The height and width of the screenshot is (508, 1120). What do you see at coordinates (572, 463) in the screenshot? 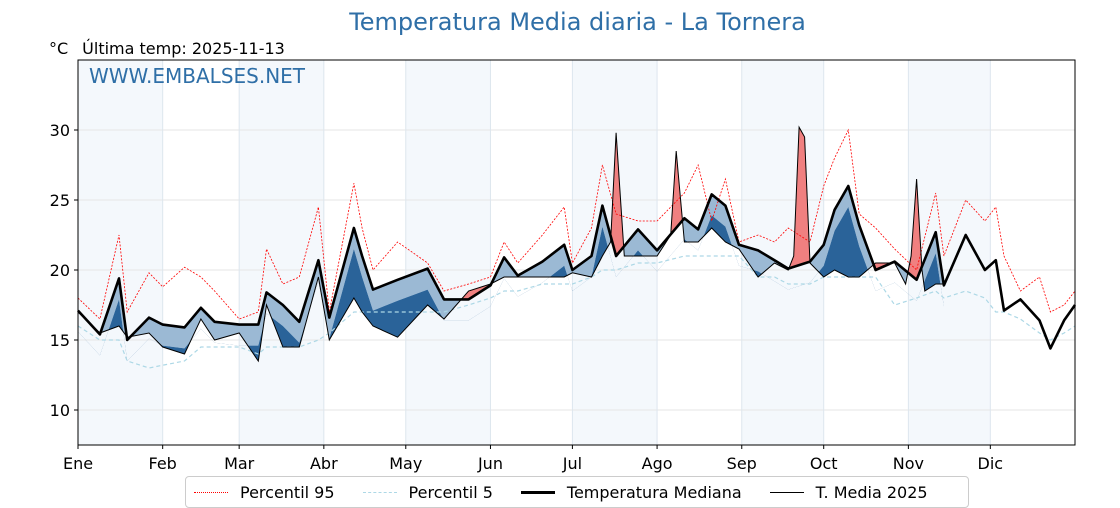
I see `x-tick-label: Jul` at bounding box center [572, 463].